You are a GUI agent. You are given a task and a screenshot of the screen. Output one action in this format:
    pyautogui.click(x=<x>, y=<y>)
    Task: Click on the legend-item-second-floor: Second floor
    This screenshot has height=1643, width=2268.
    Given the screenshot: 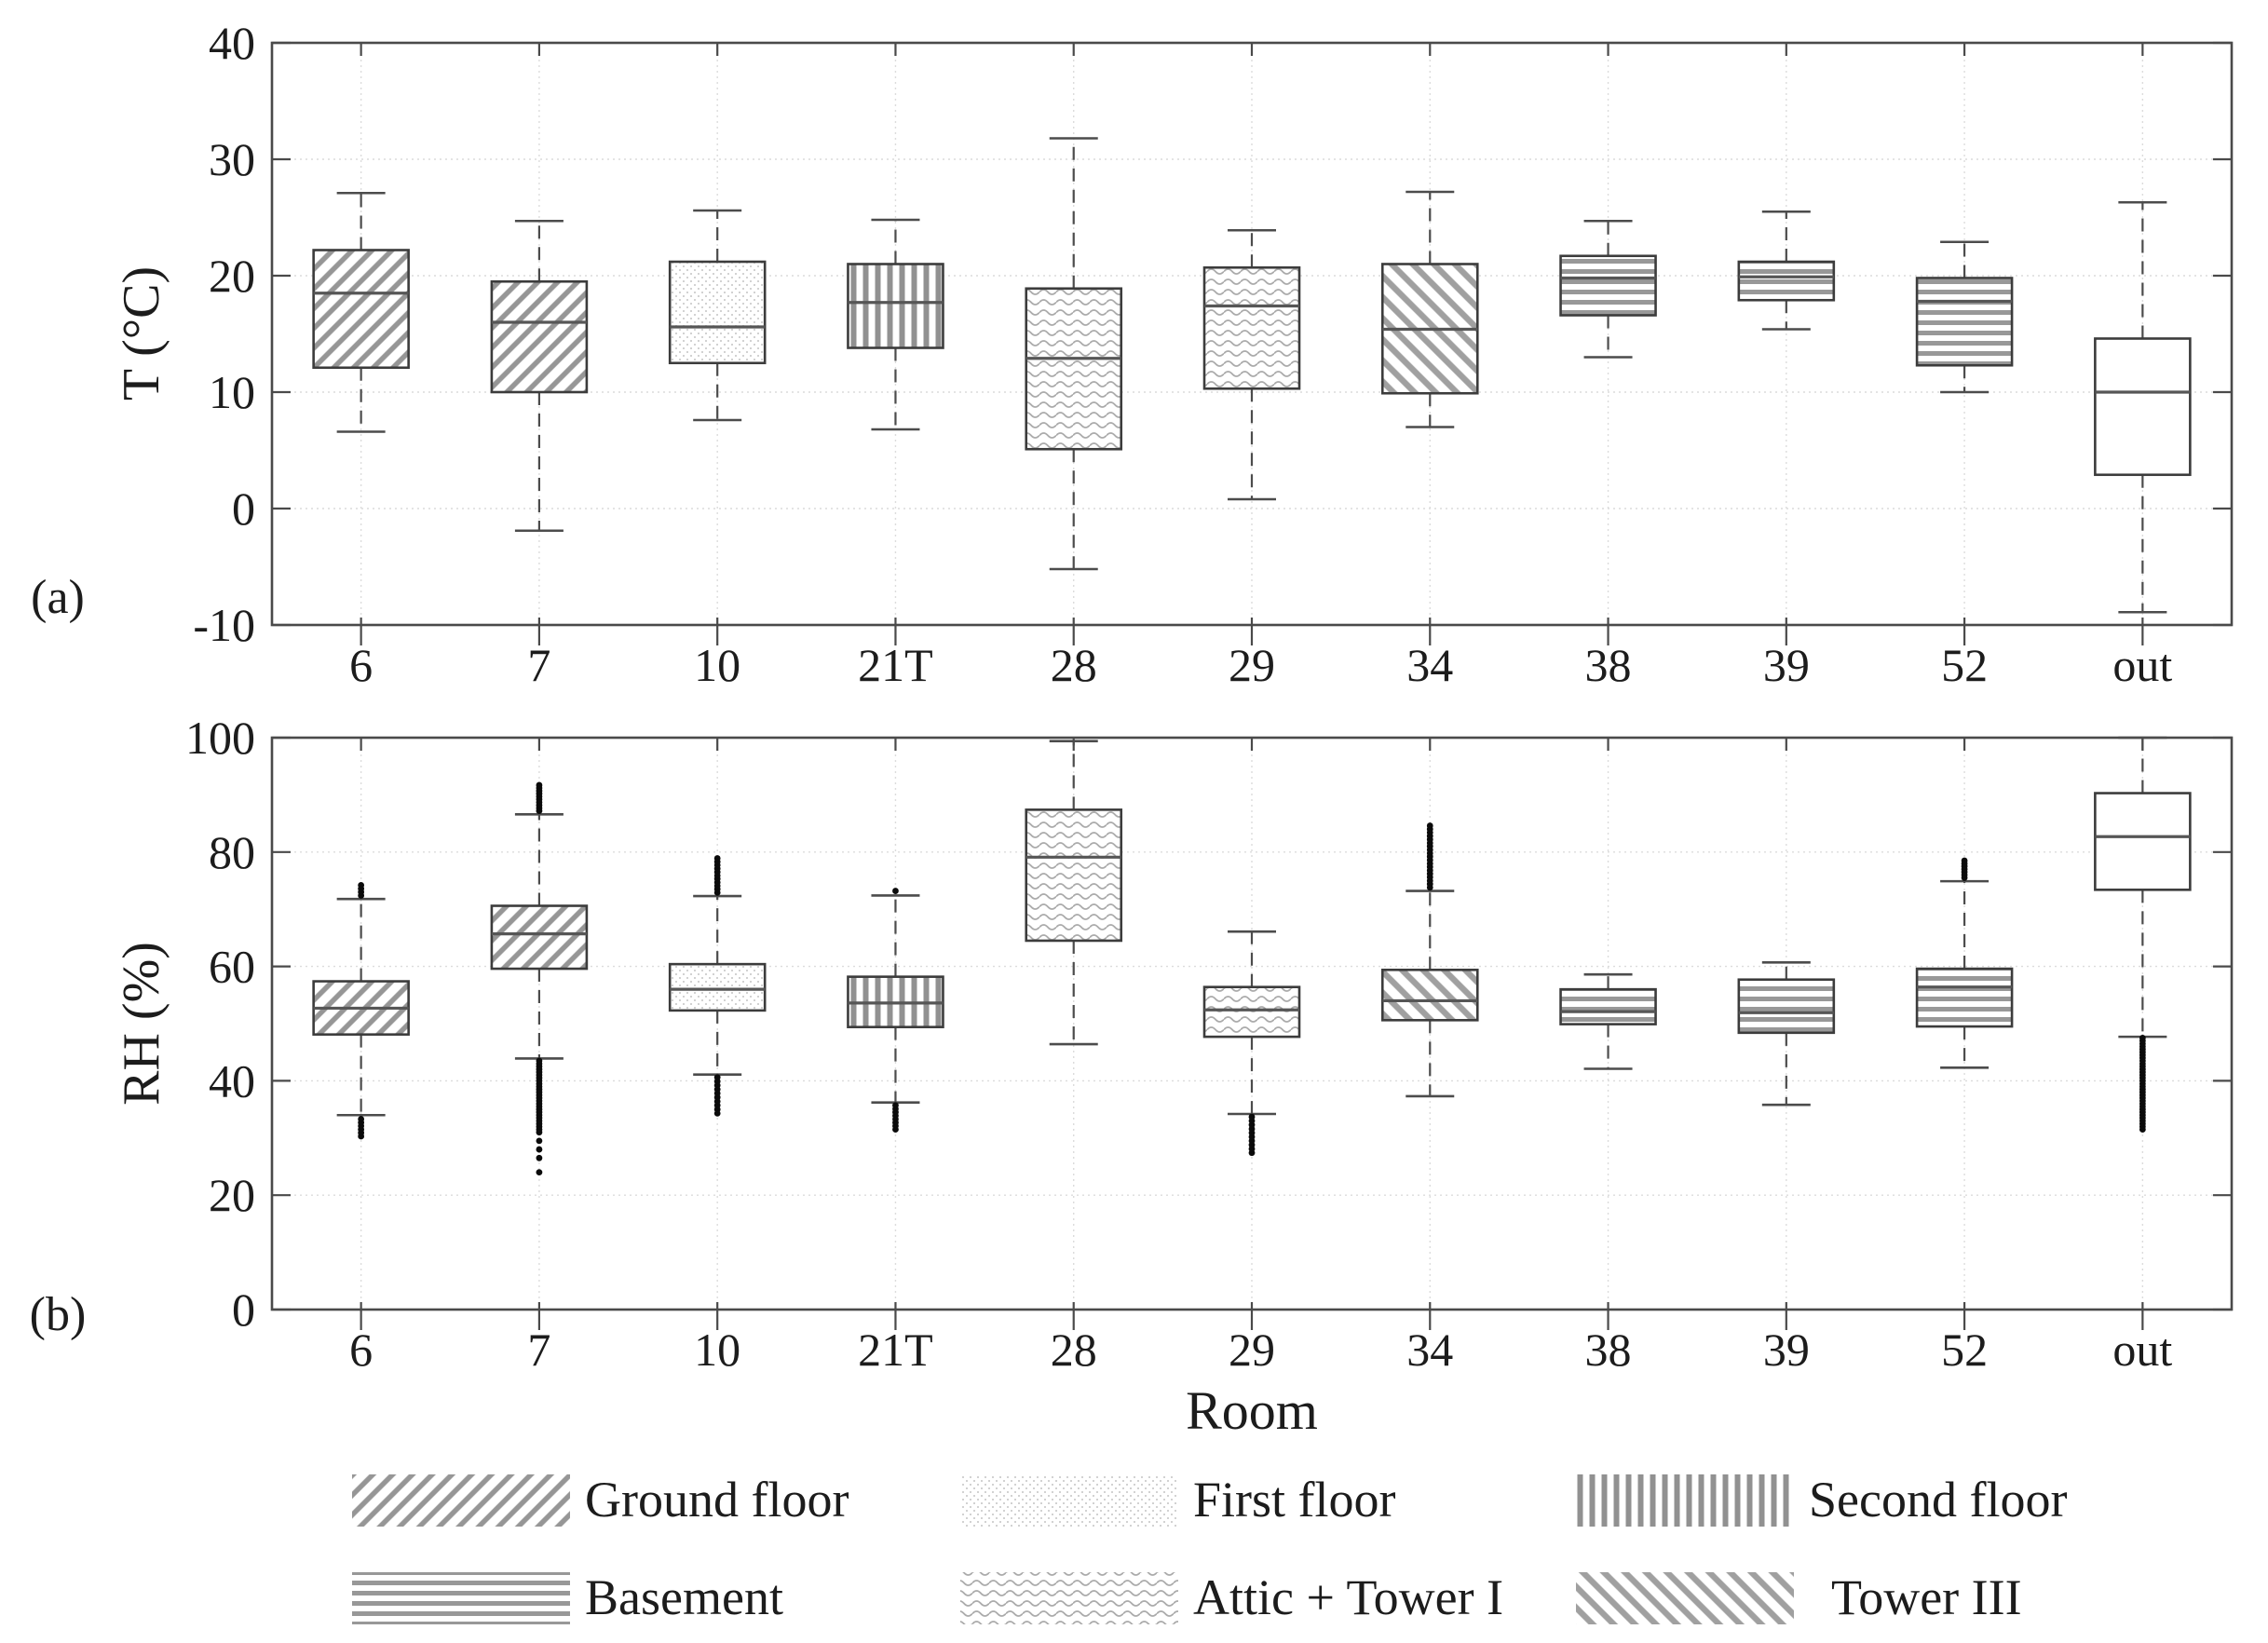 What is the action you would take?
    pyautogui.click(x=1821, y=1500)
    